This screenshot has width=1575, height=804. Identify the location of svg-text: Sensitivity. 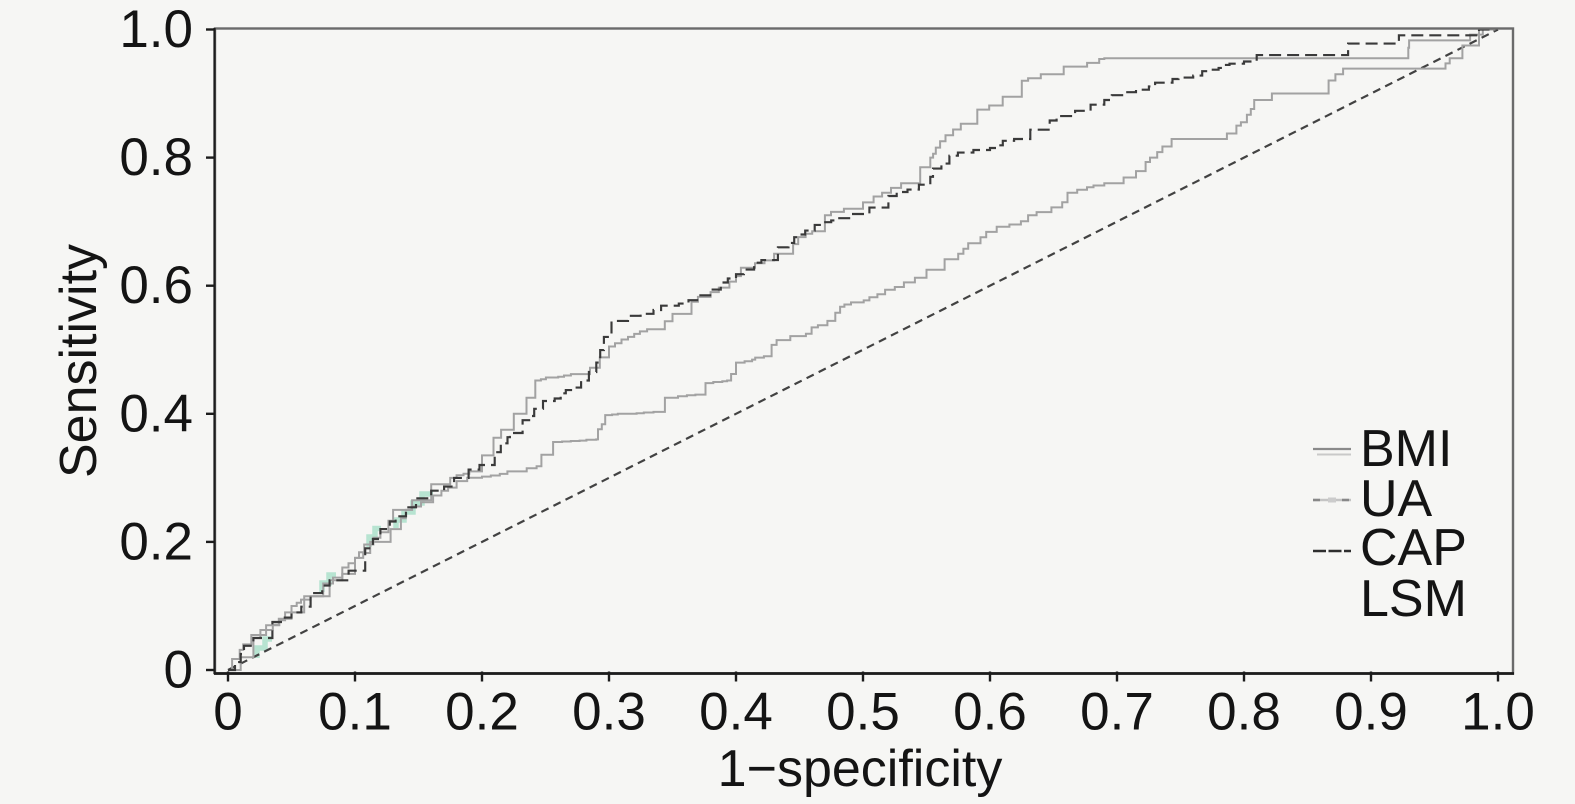
(79, 361).